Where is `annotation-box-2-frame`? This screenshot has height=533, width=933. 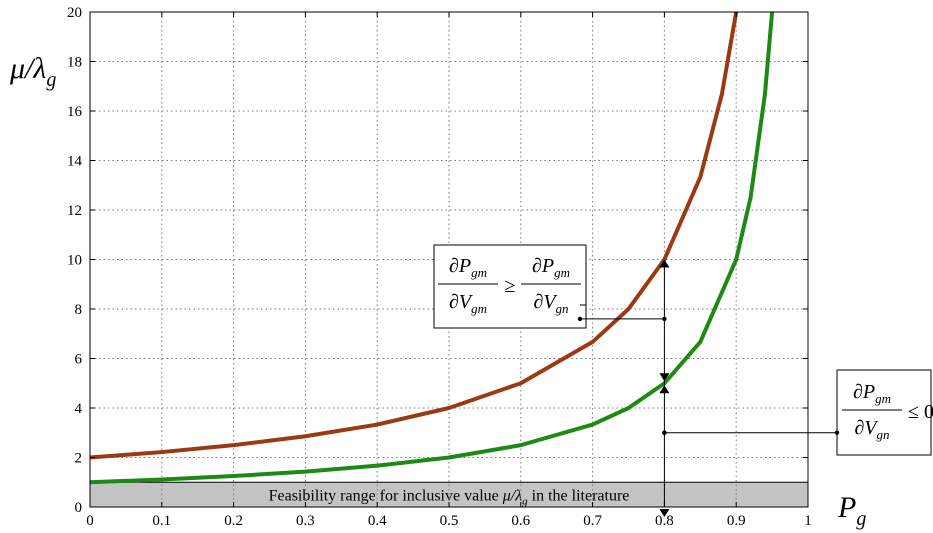 annotation-box-2-frame is located at coordinates (884, 412).